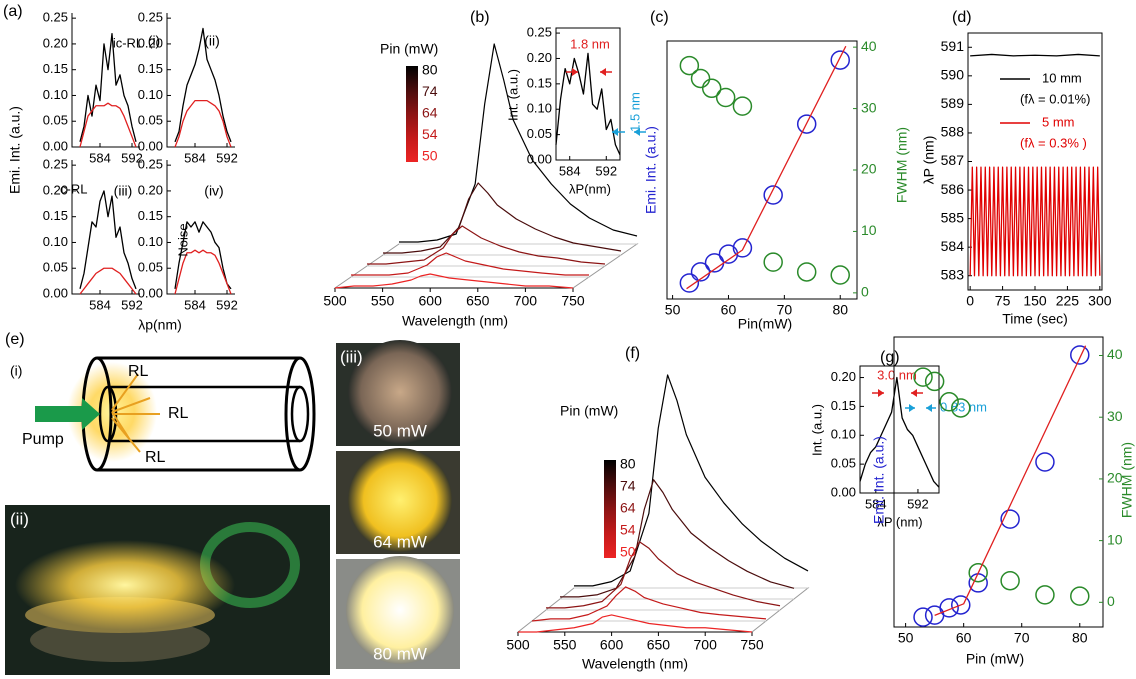 The image size is (1136, 679). Describe the element at coordinates (995, 659) in the screenshot. I see `xlabel: Pin (mW)` at that location.